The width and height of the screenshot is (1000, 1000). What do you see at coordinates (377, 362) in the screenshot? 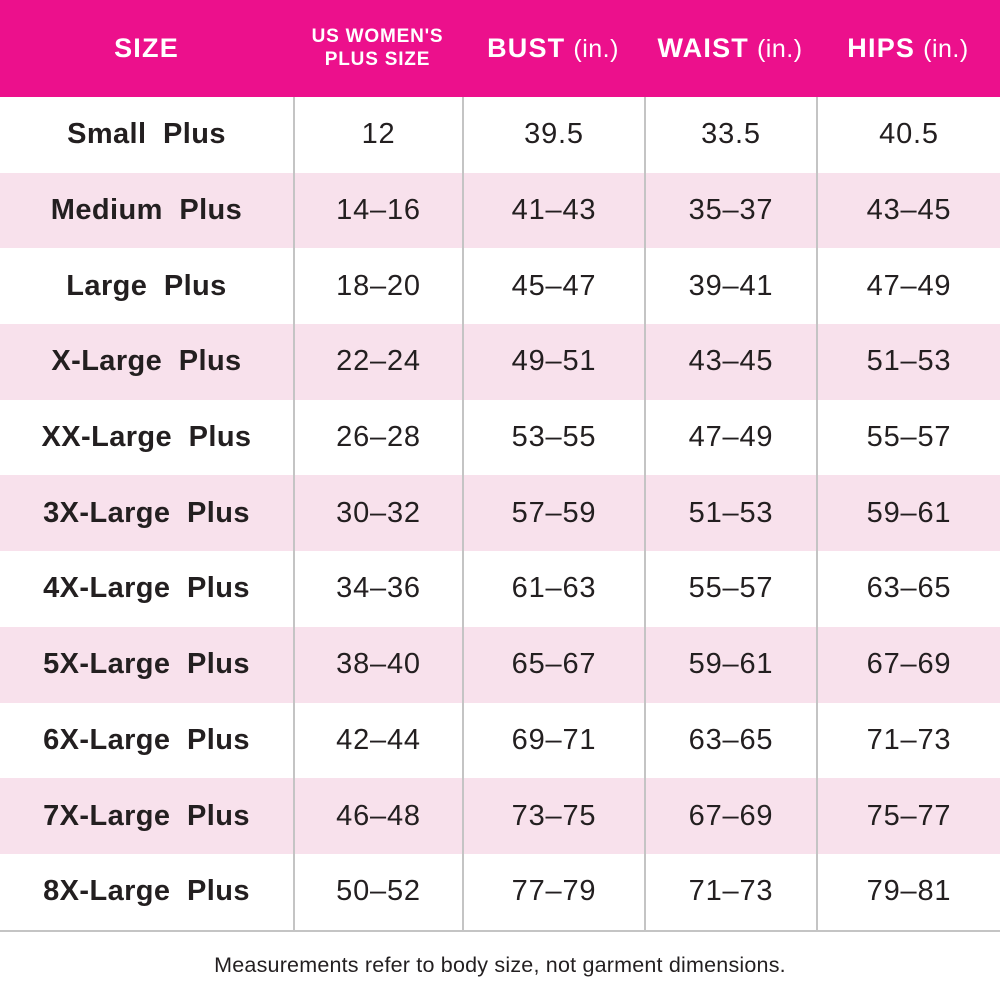
I see `us-plus-size-cell: 22–24` at bounding box center [377, 362].